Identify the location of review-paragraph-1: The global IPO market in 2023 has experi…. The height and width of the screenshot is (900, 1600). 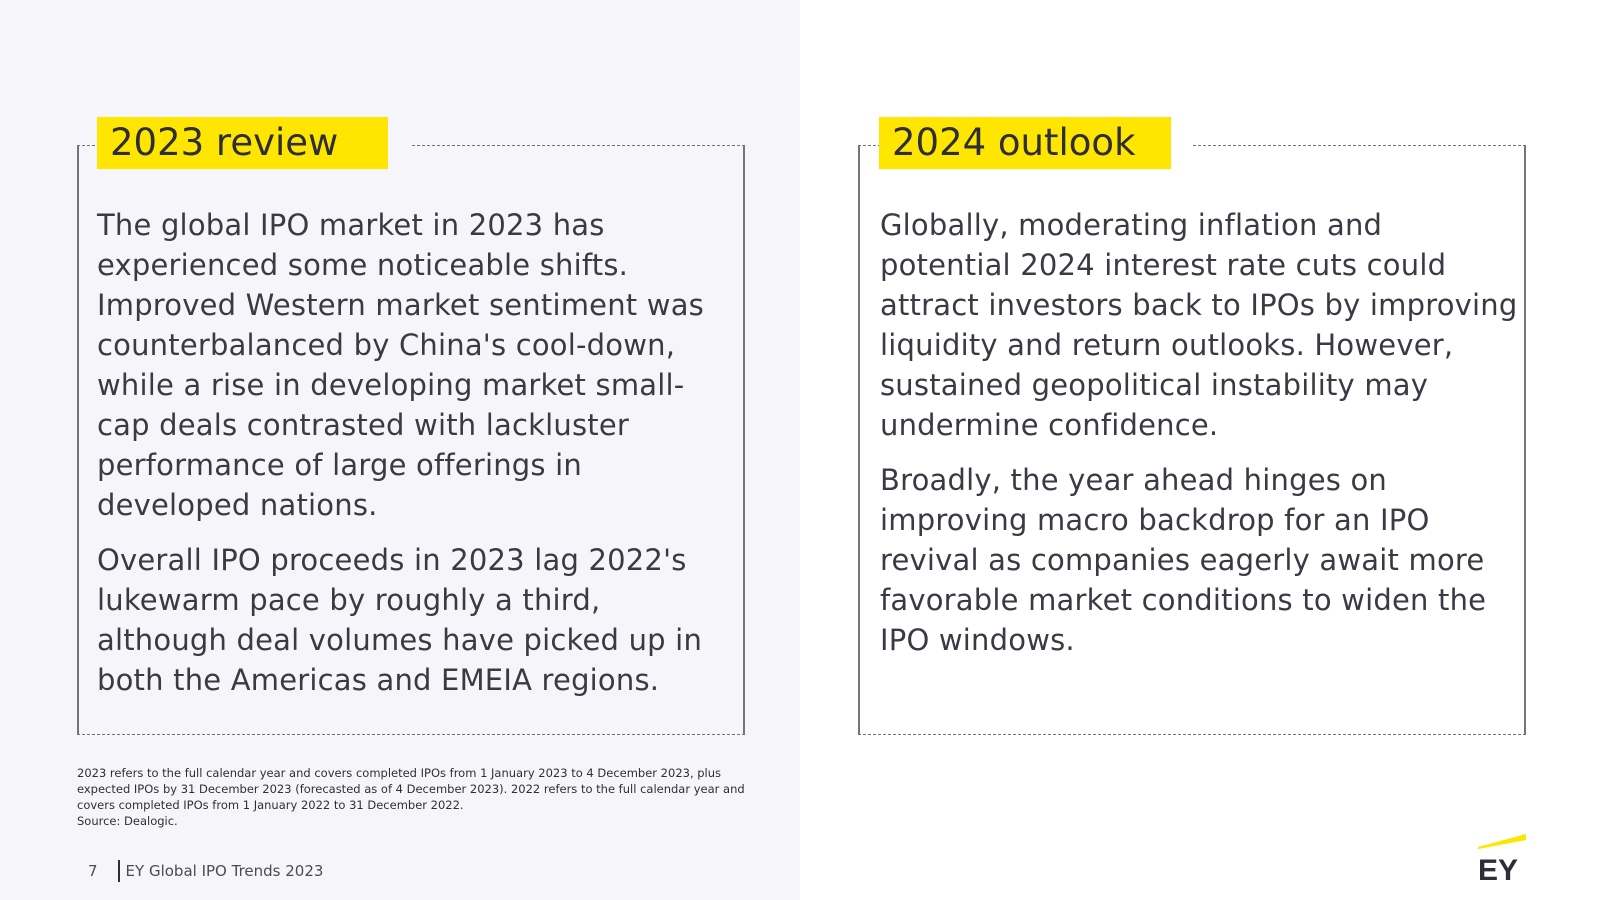
(400, 365).